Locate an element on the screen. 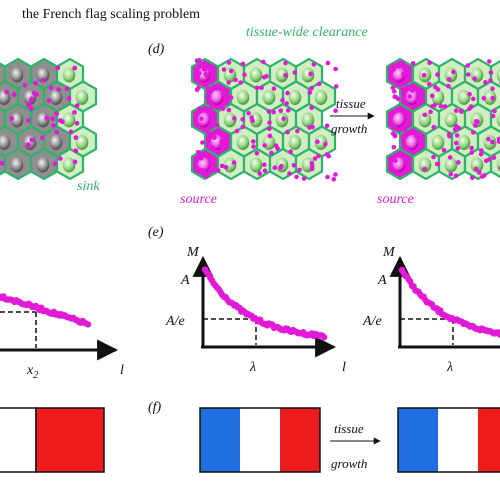 The height and width of the screenshot is (500, 500). plot-e-1-x-label: l is located at coordinates (344, 367).